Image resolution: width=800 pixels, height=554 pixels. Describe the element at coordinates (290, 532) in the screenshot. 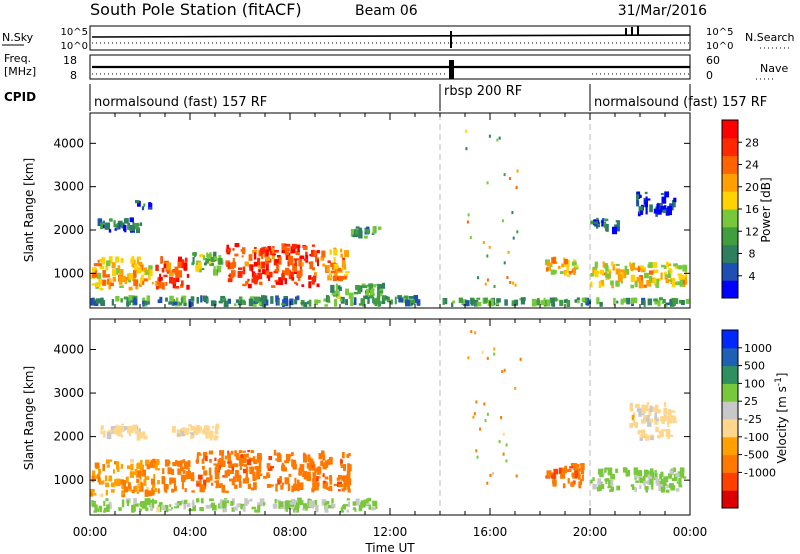

I see `x-tick-label: 08:00` at that location.